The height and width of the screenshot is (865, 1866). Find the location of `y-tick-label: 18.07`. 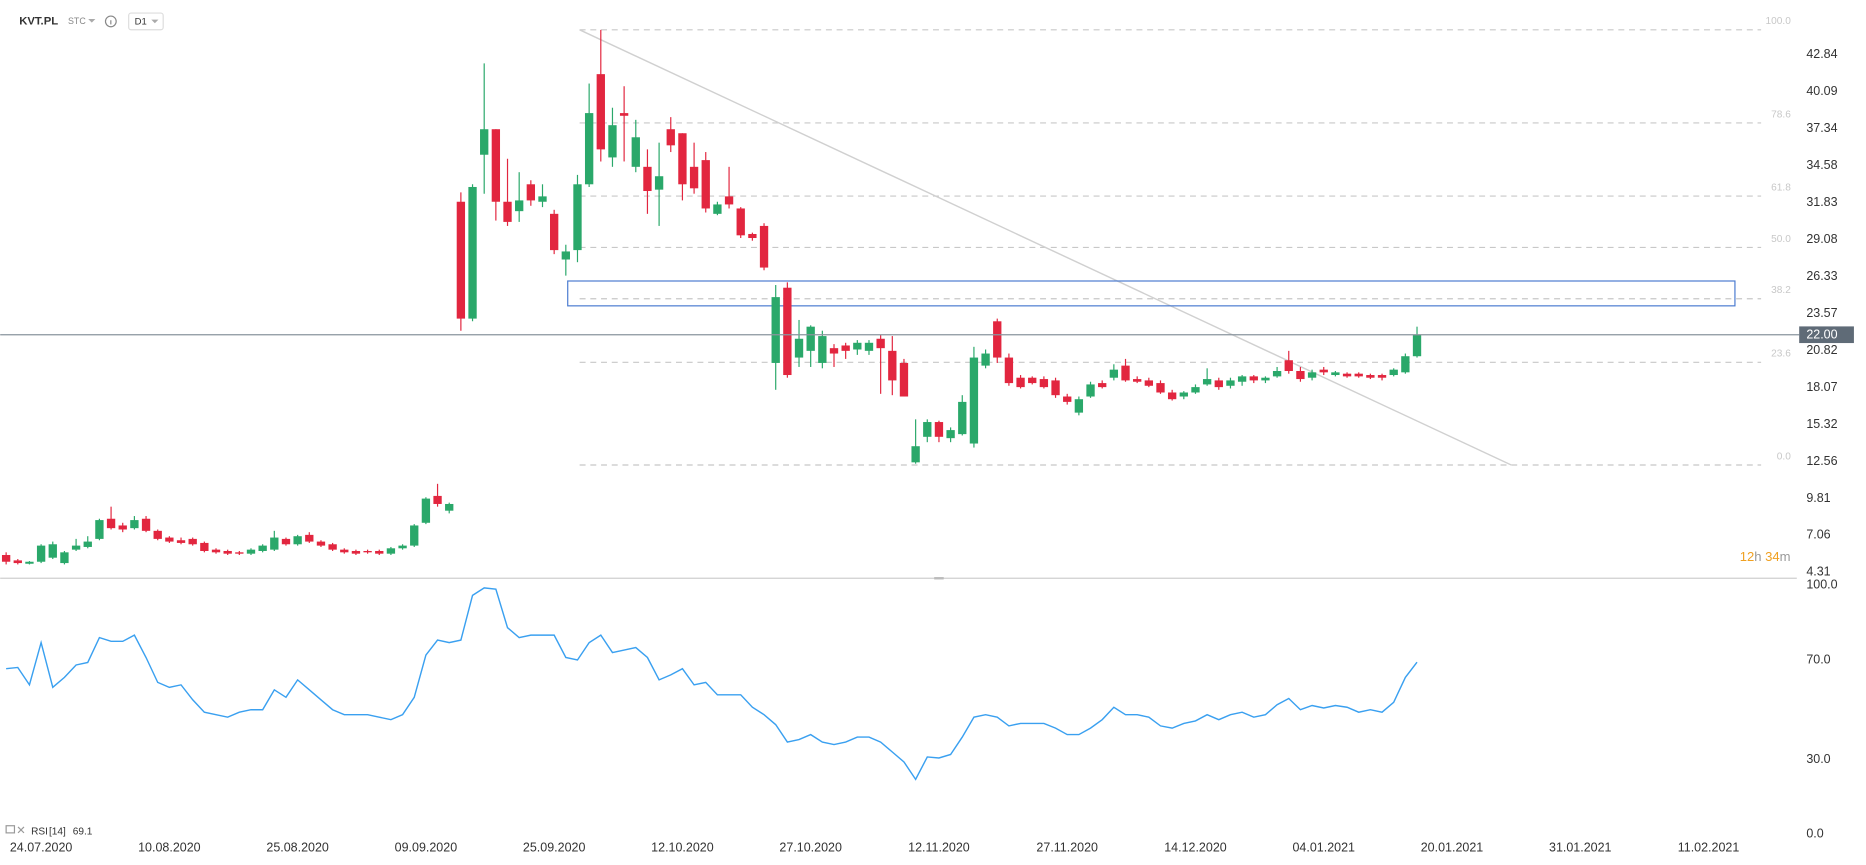

y-tick-label: 18.07 is located at coordinates (1821, 387).